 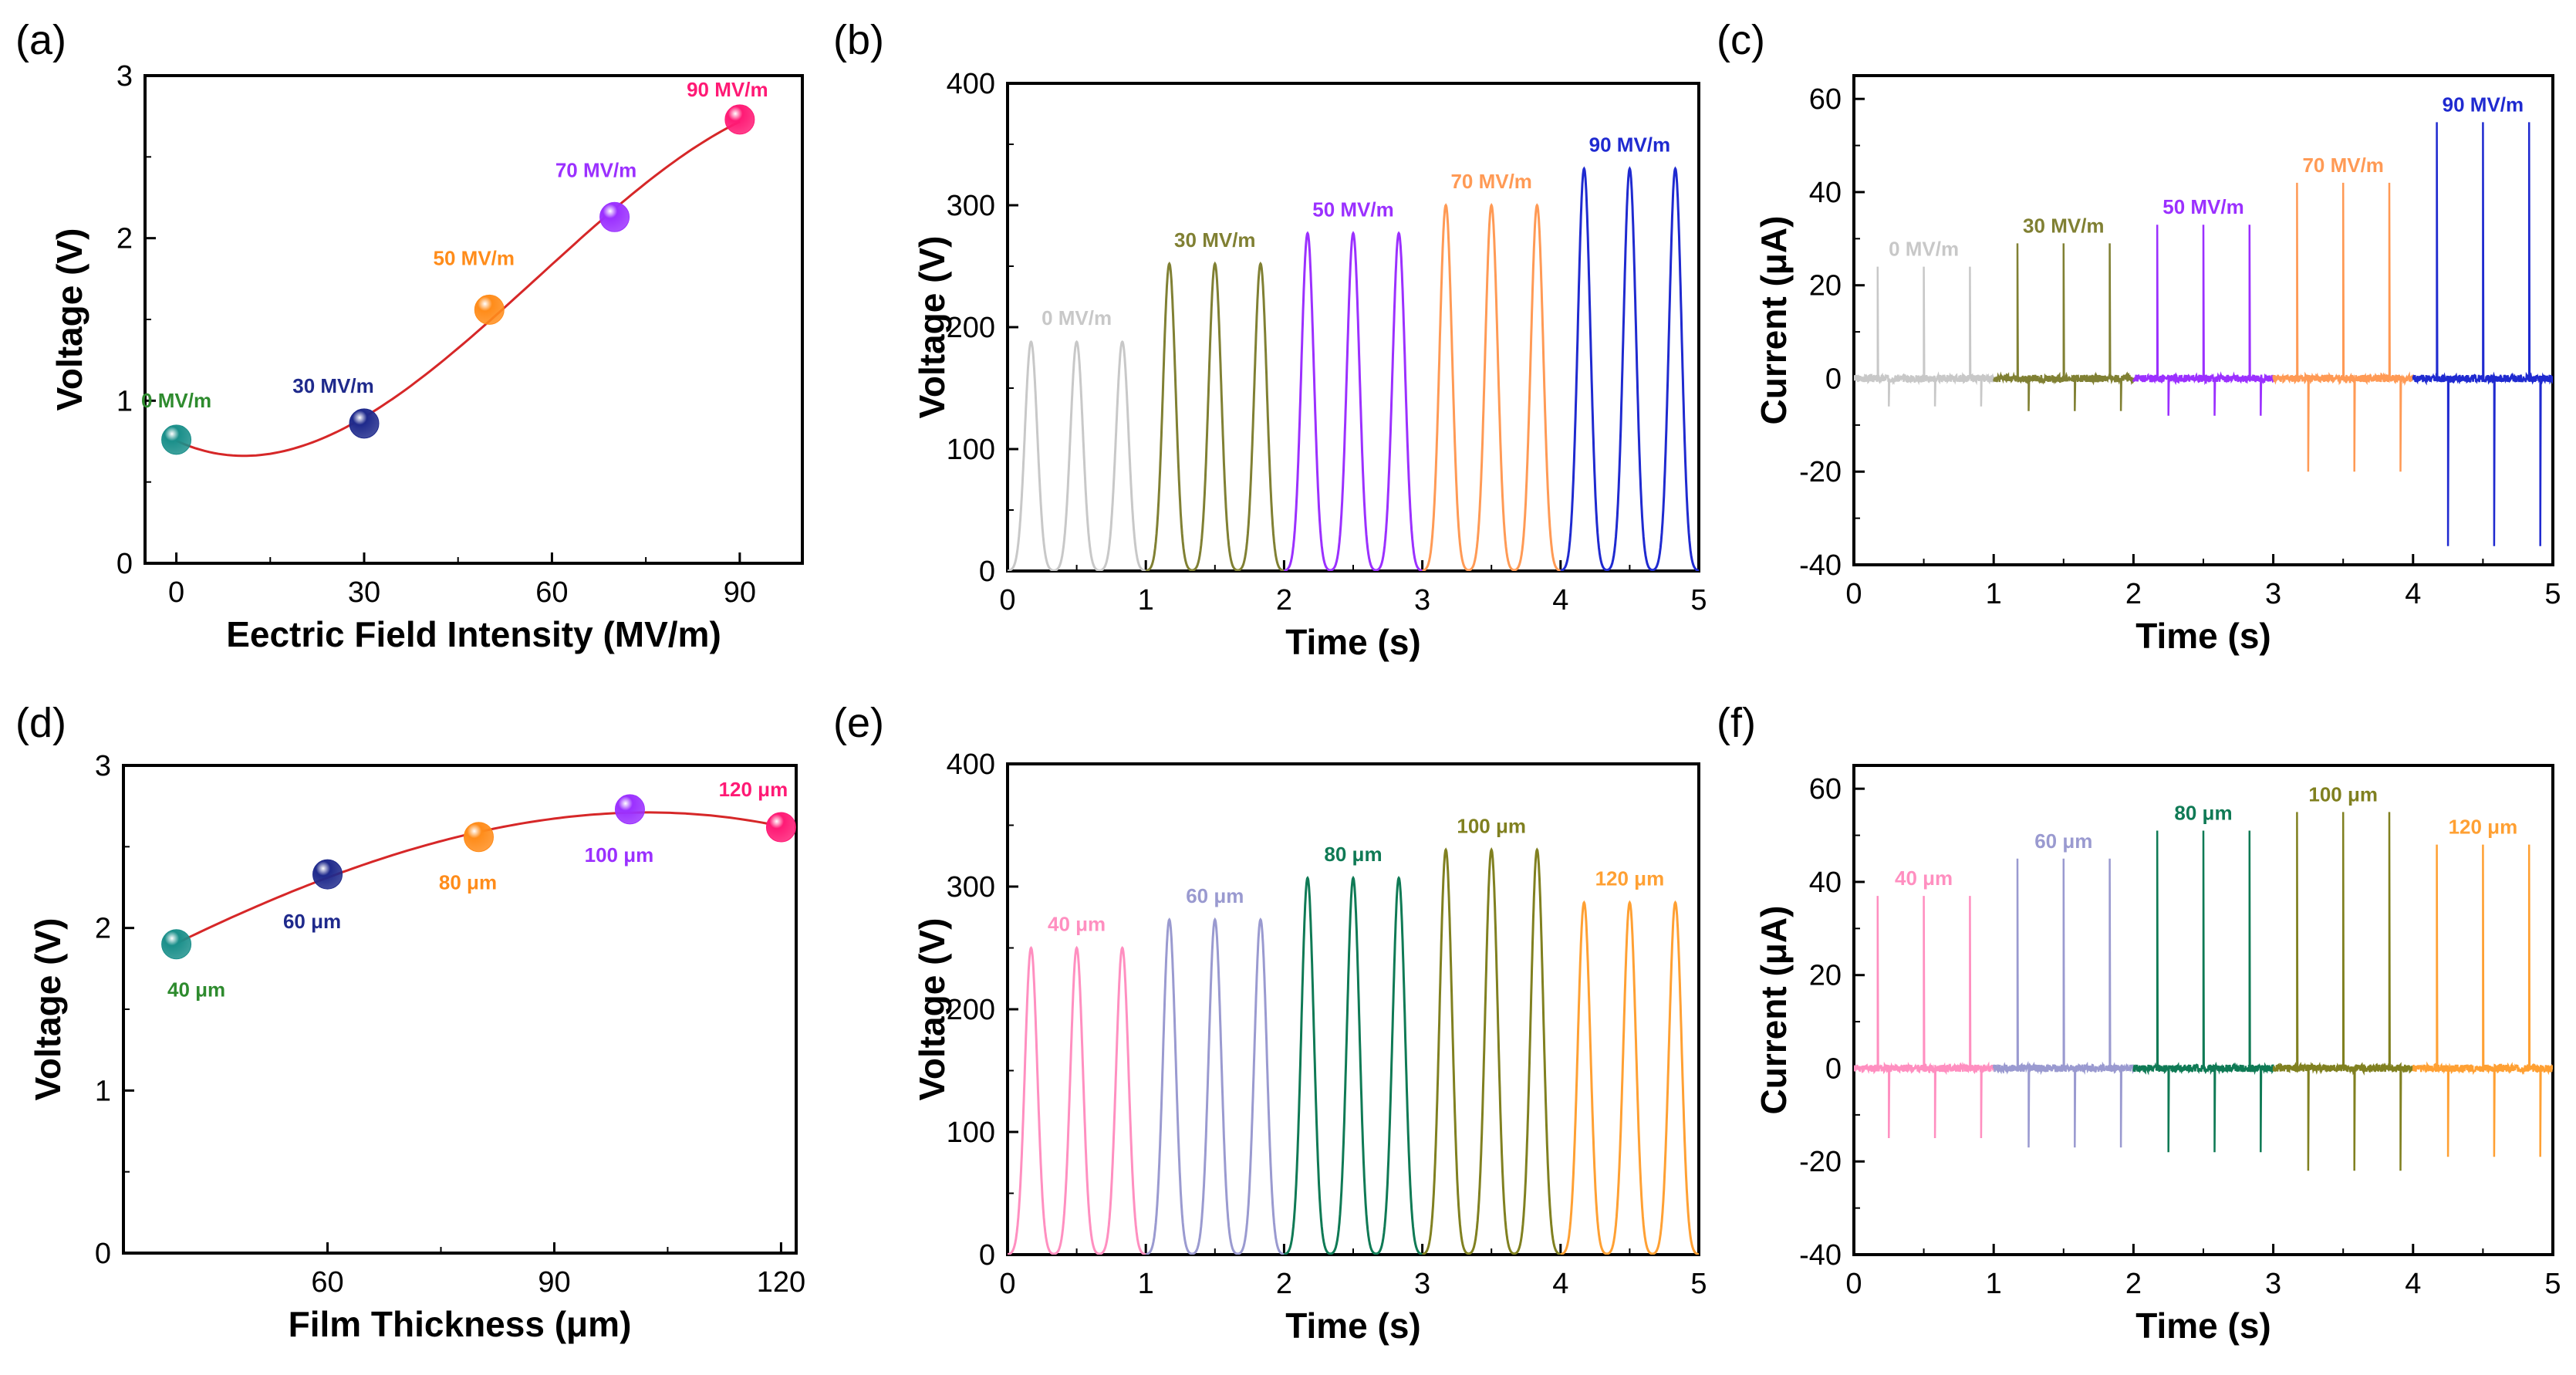 What do you see at coordinates (460, 1010) in the screenshot?
I see `plot-frame-d` at bounding box center [460, 1010].